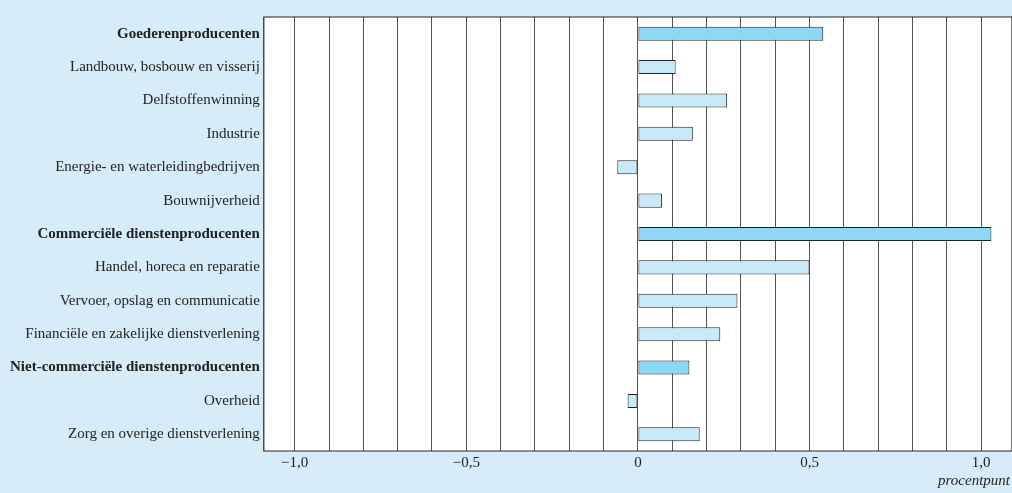  I want to click on x-tick-label: 0,5, so click(809, 461).